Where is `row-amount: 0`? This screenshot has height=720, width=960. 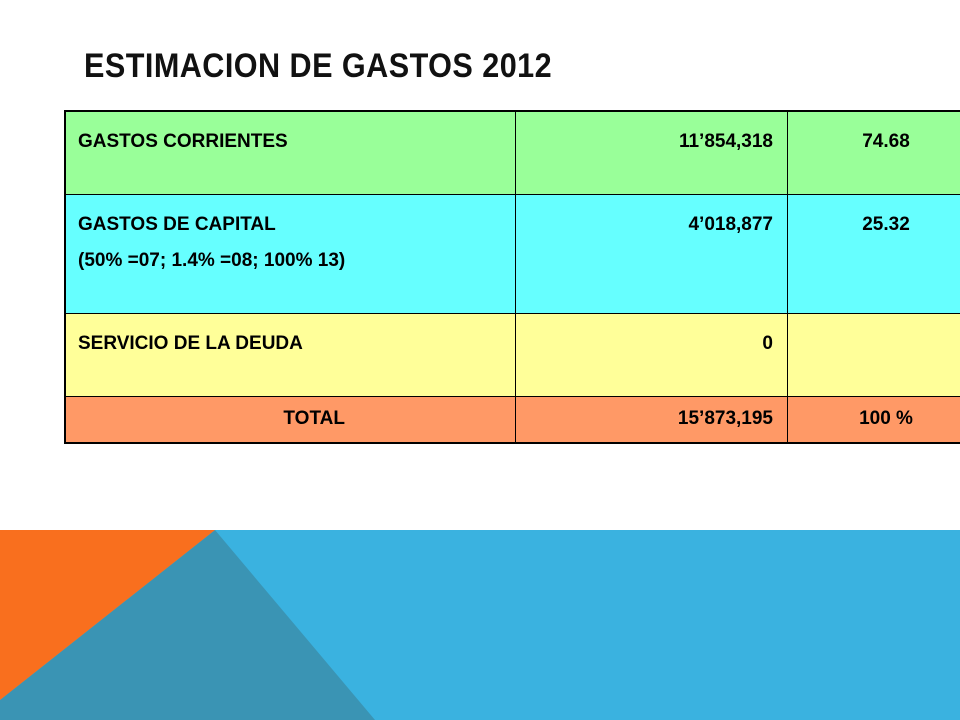
row-amount: 0 is located at coordinates (651, 355).